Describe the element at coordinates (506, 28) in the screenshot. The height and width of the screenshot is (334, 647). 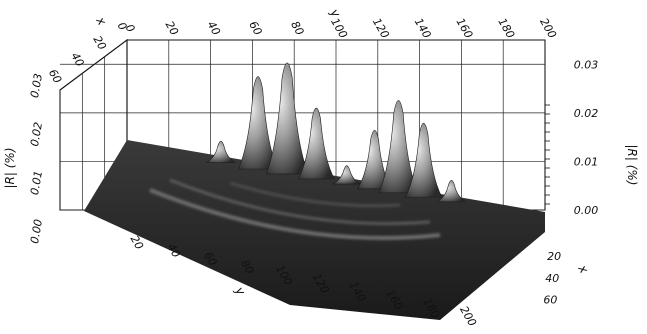
I see `back-y-tick-label: 180` at that location.